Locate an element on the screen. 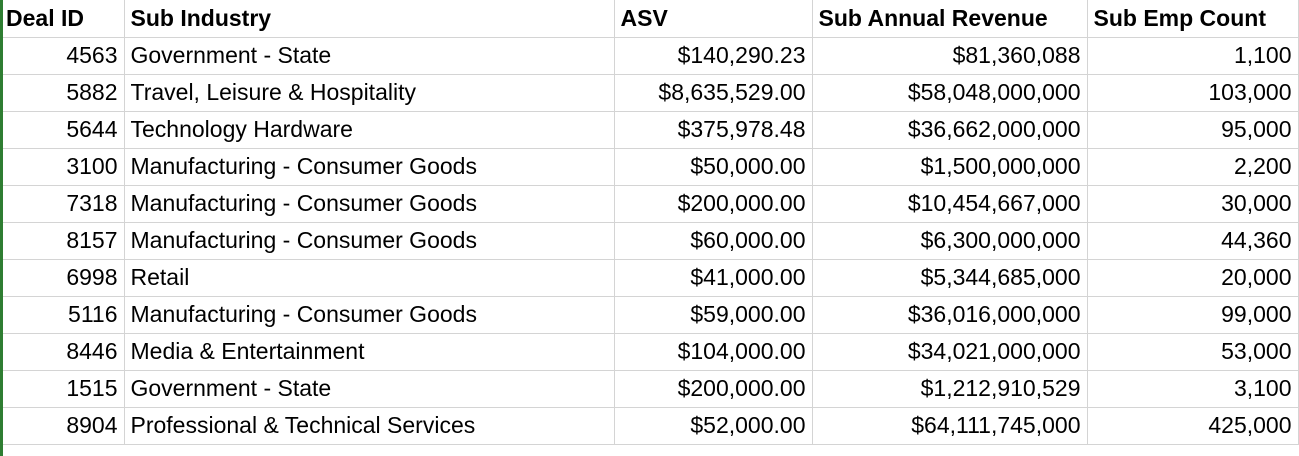  deal-id-cell: 8446 is located at coordinates (62, 352).